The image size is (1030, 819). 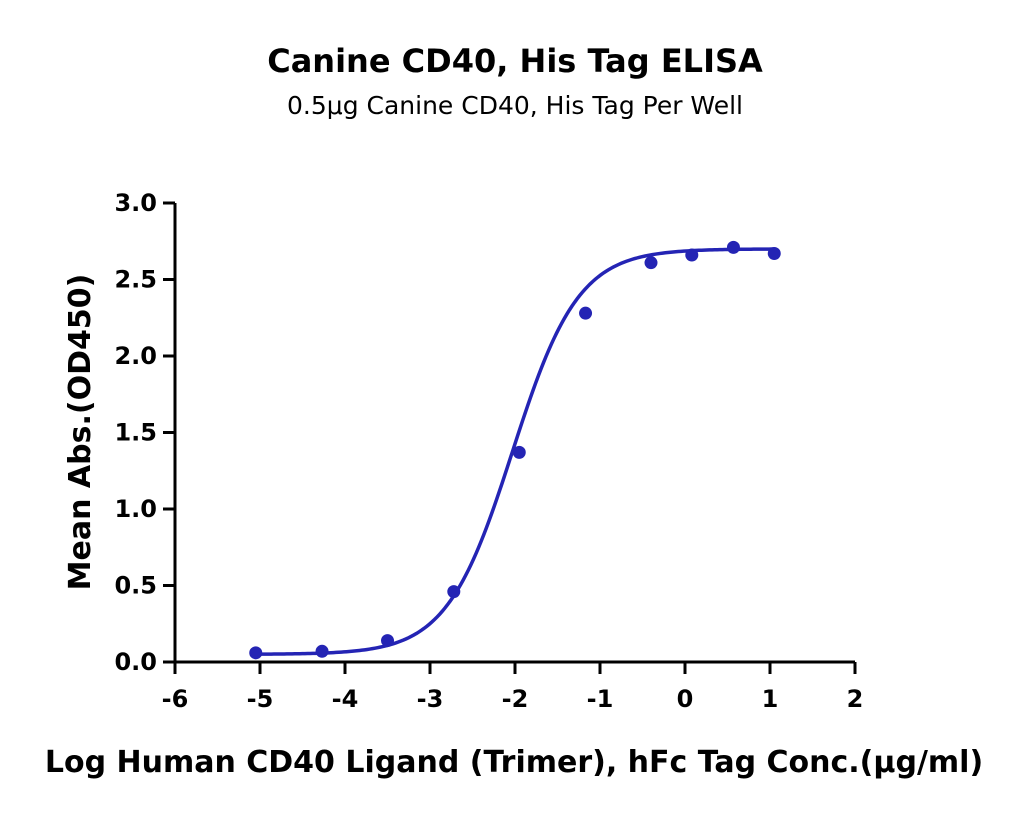 What do you see at coordinates (770, 699) in the screenshot?
I see `x-tick-label: 1` at bounding box center [770, 699].